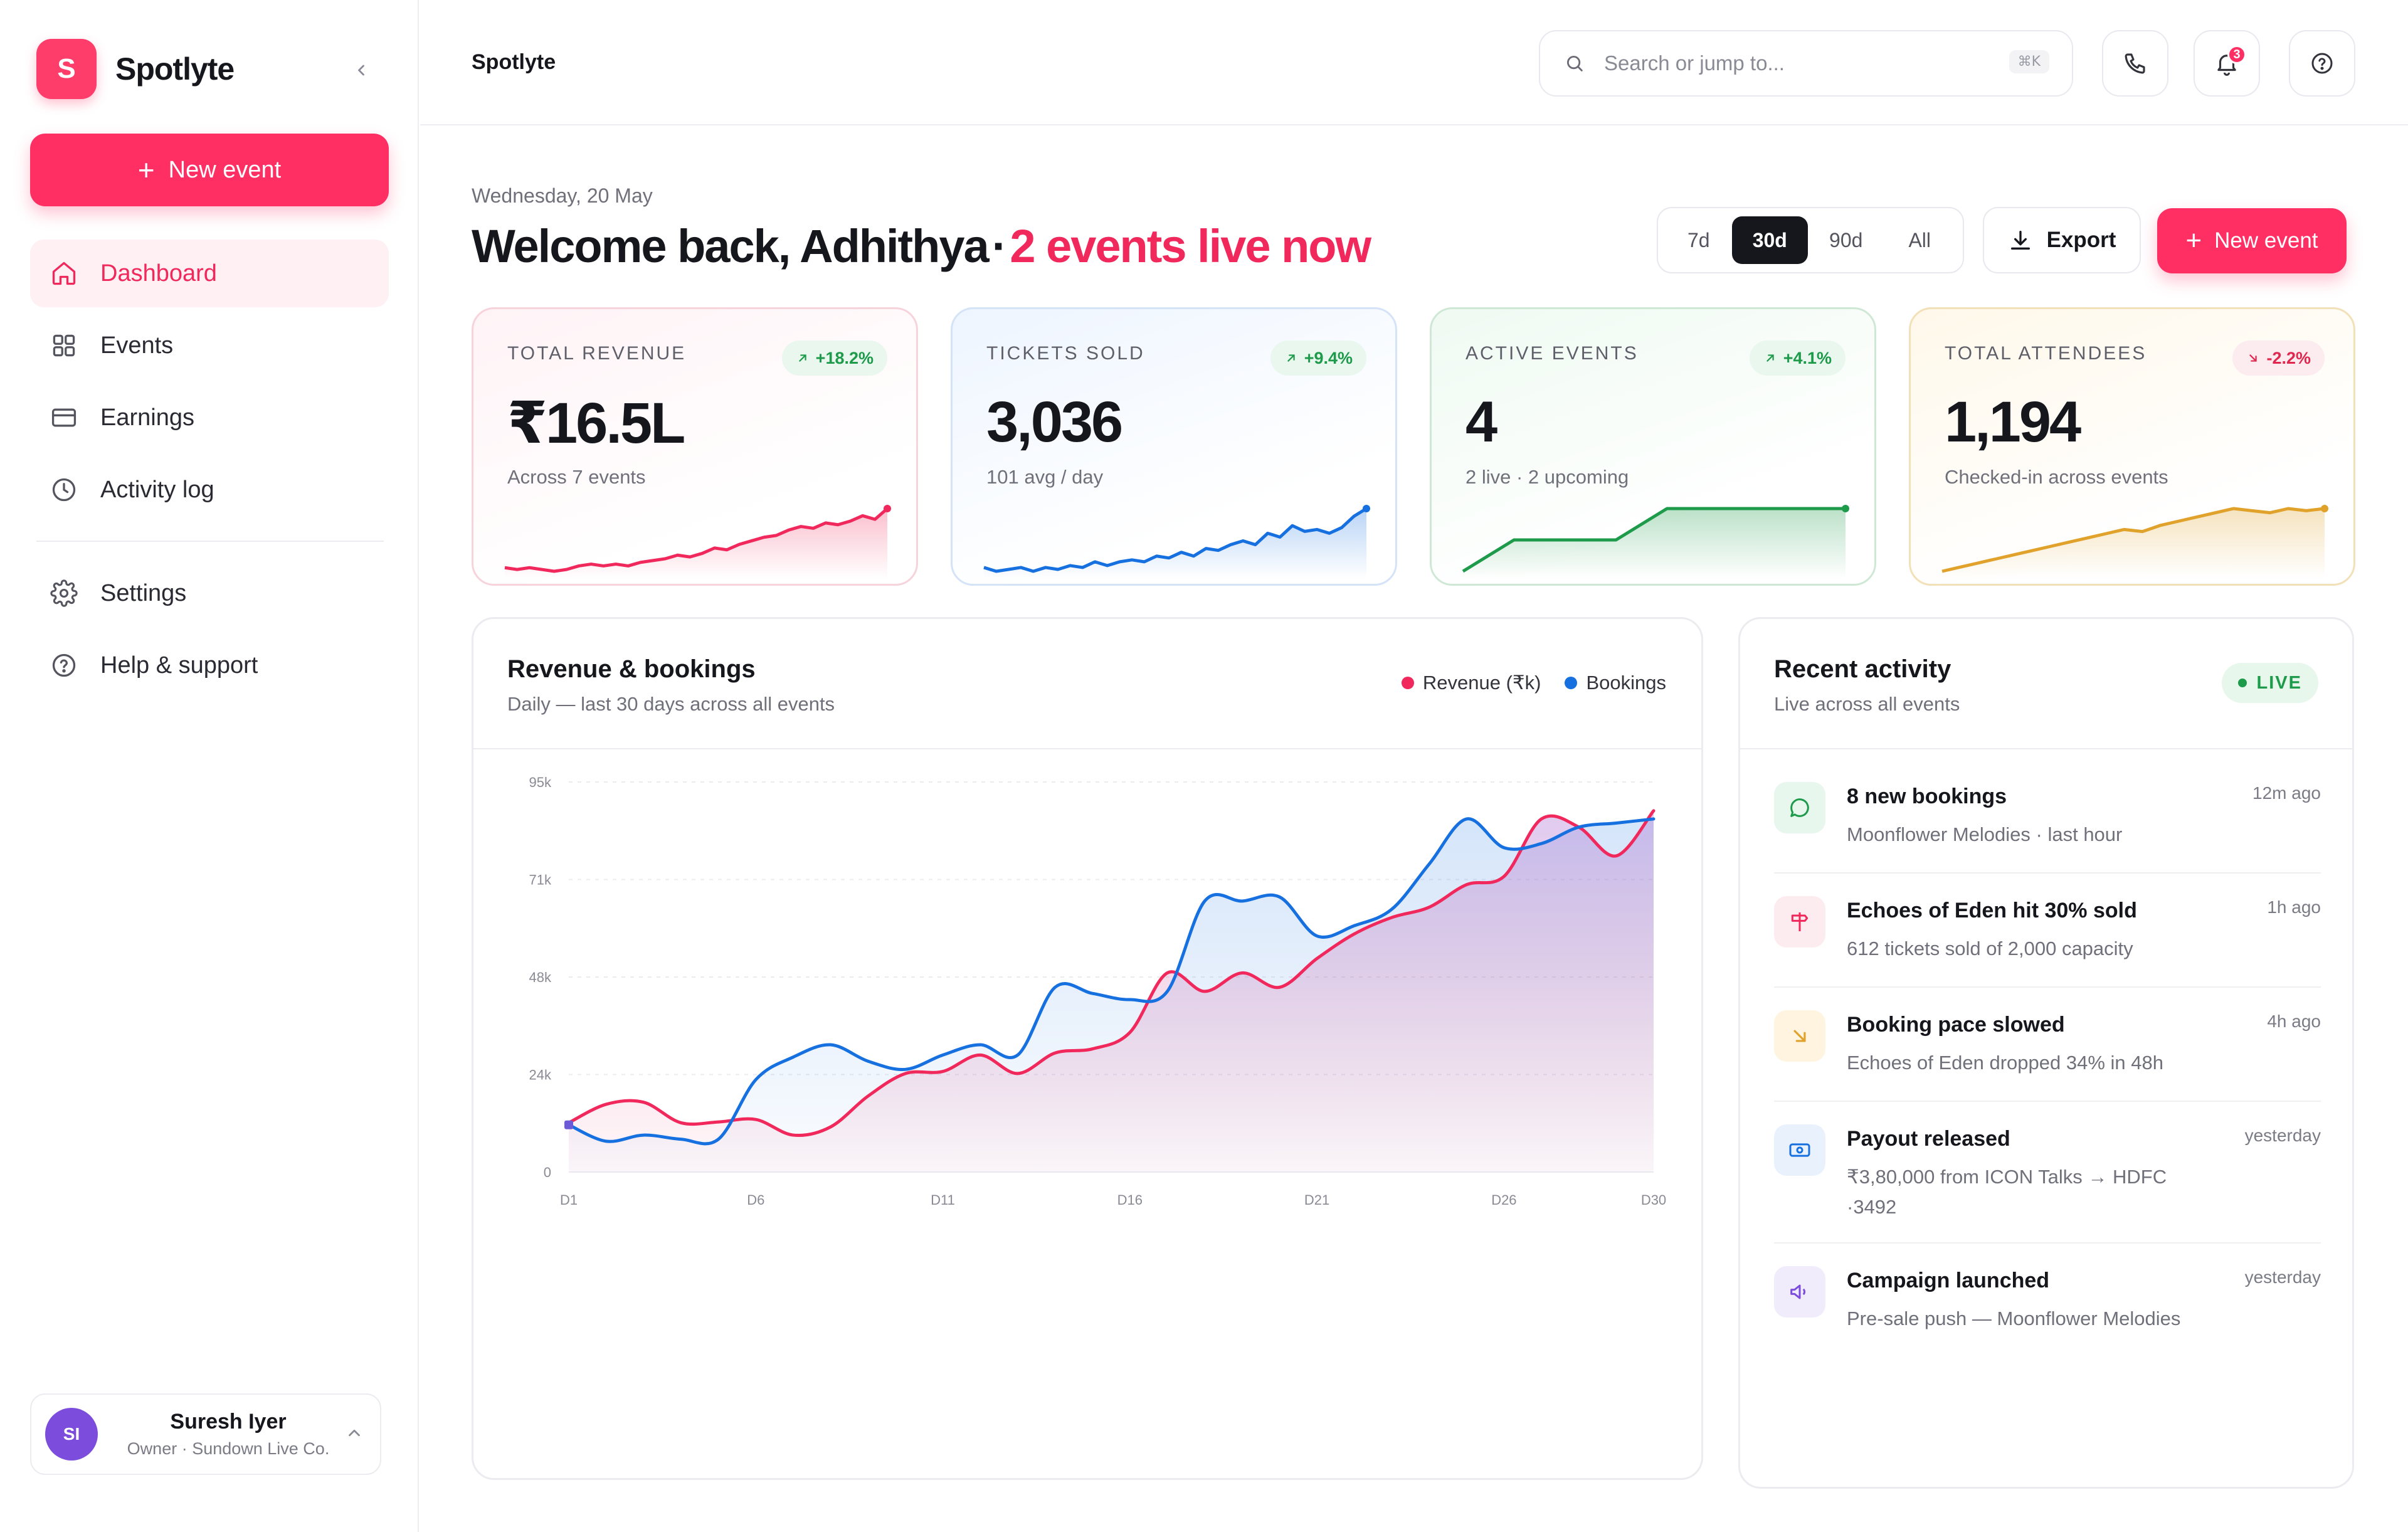  Describe the element at coordinates (143, 592) in the screenshot. I see `sidebar-item-label: Settings` at that location.